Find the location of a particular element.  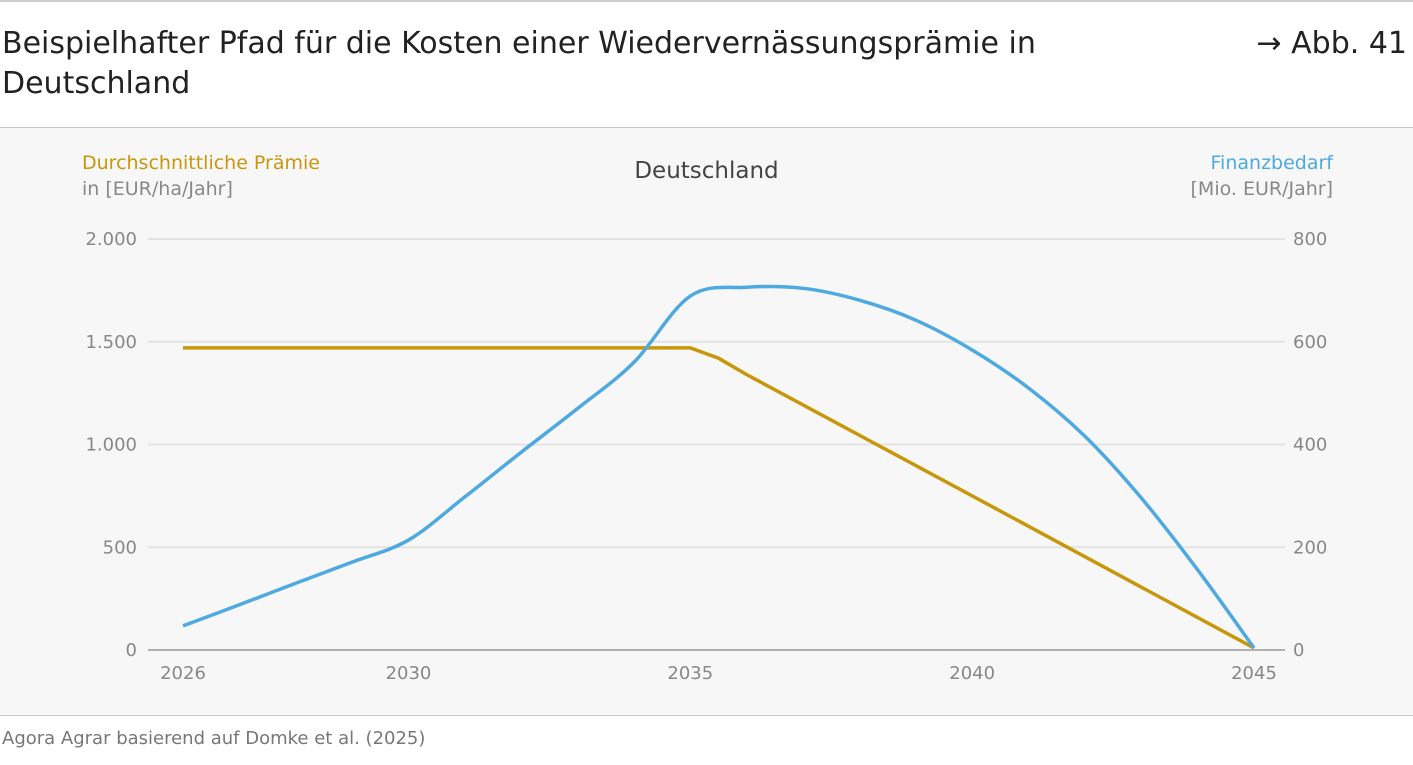

right-tick-label: 600 is located at coordinates (1310, 342).